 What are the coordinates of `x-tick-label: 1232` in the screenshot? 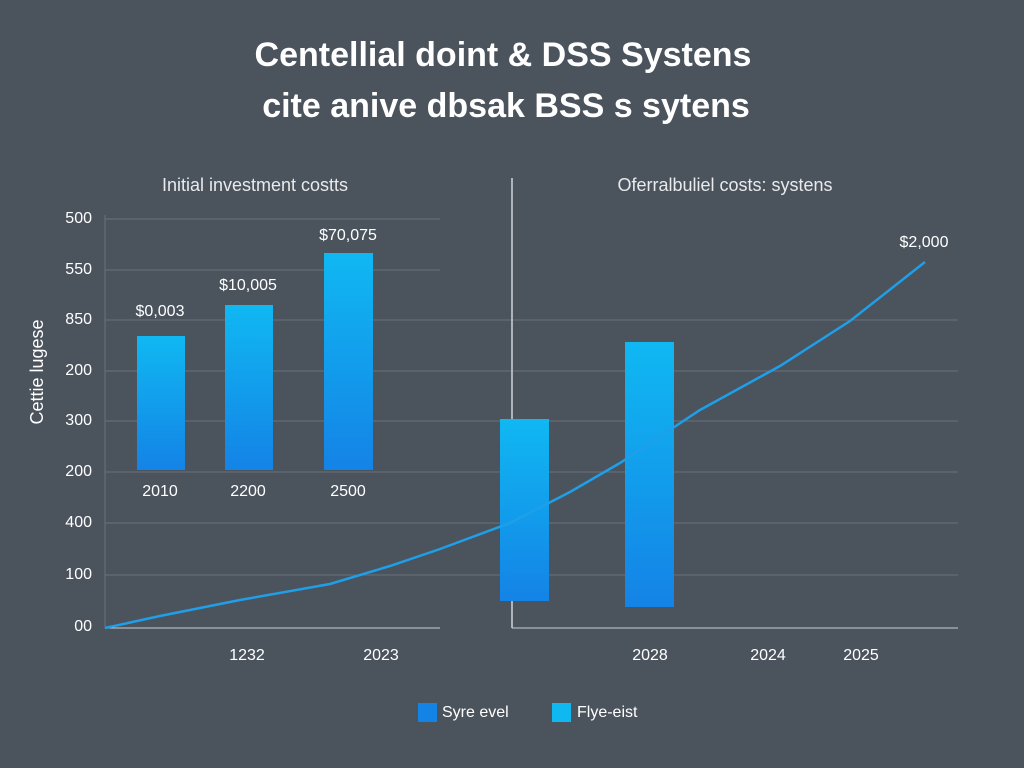 It's located at (247, 655).